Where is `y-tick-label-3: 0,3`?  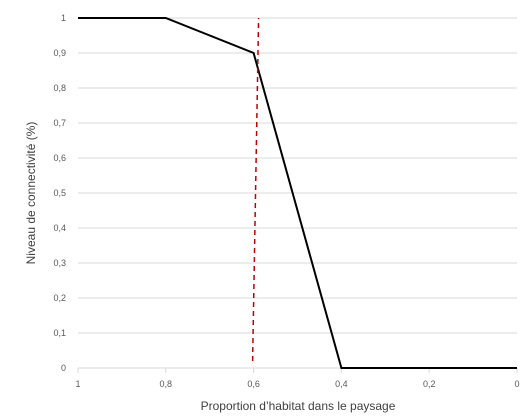 y-tick-label-3: 0,3 is located at coordinates (59, 263).